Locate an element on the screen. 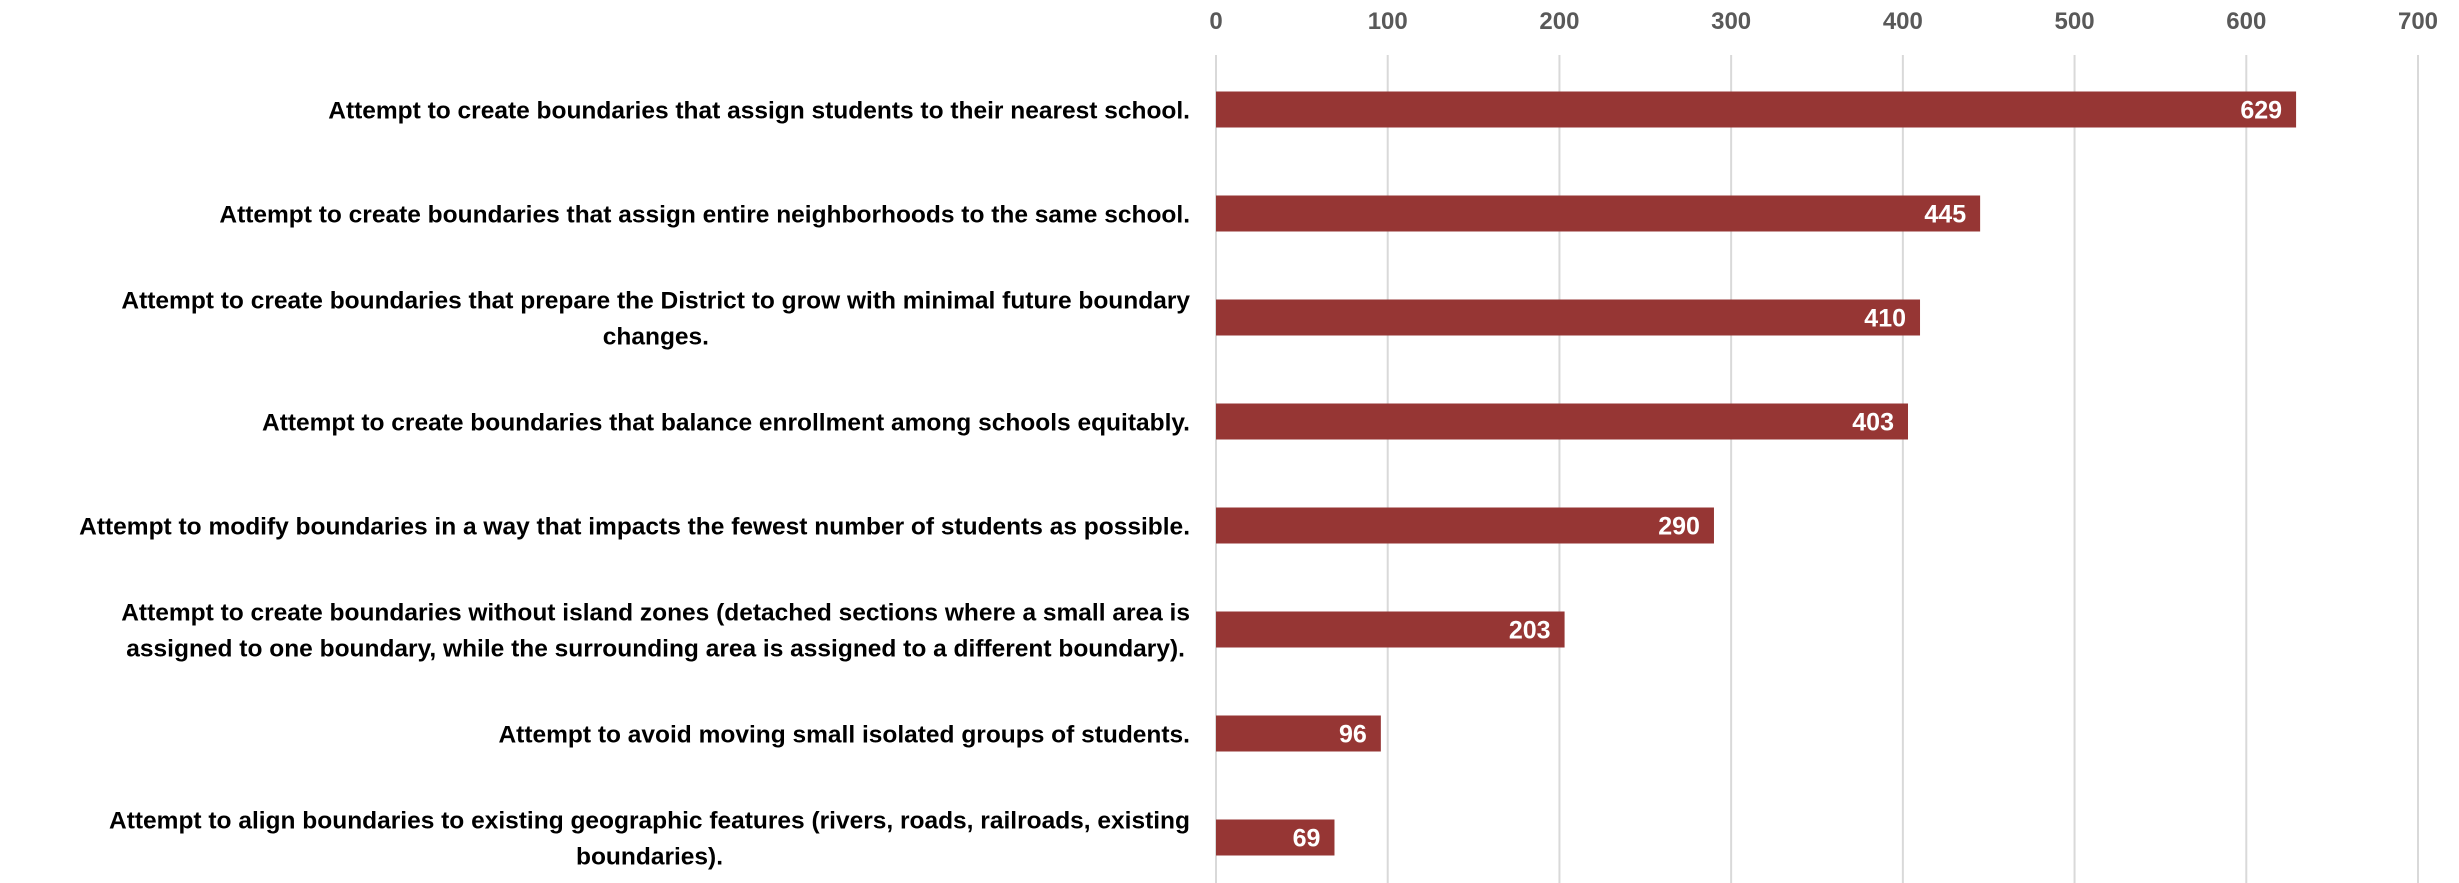 The height and width of the screenshot is (883, 2459). x-tick-label: 400 is located at coordinates (1903, 21).